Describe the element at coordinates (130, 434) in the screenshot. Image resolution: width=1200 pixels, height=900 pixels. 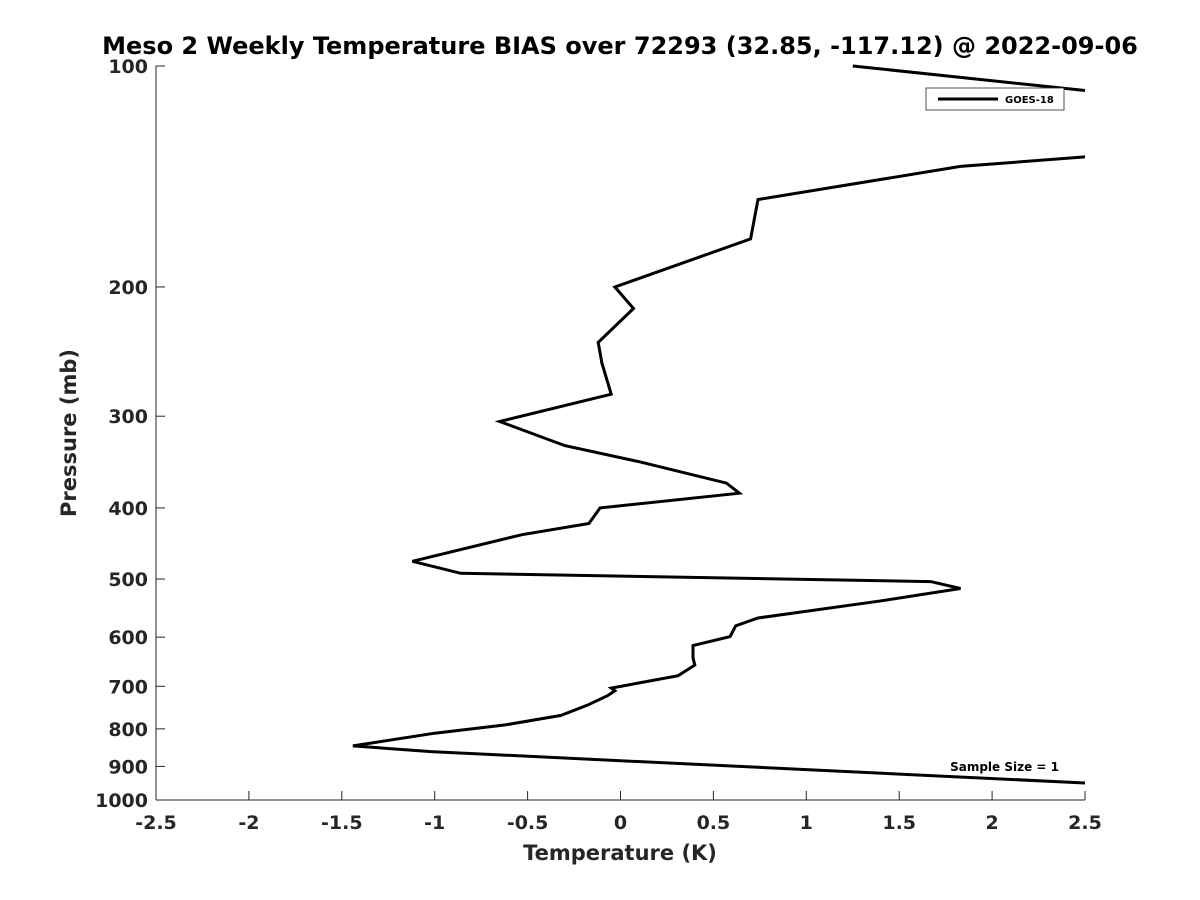
I see `y-ticks: 100 200 300 400 500 600 700 800 900 1000` at that location.